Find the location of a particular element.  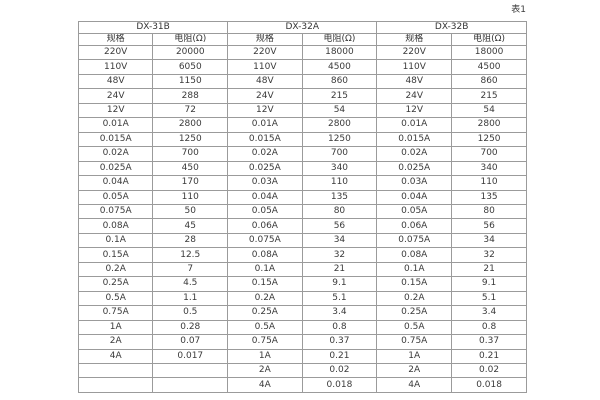

table-row: 12V 72 12V 54 12V 54 is located at coordinates (302, 110).